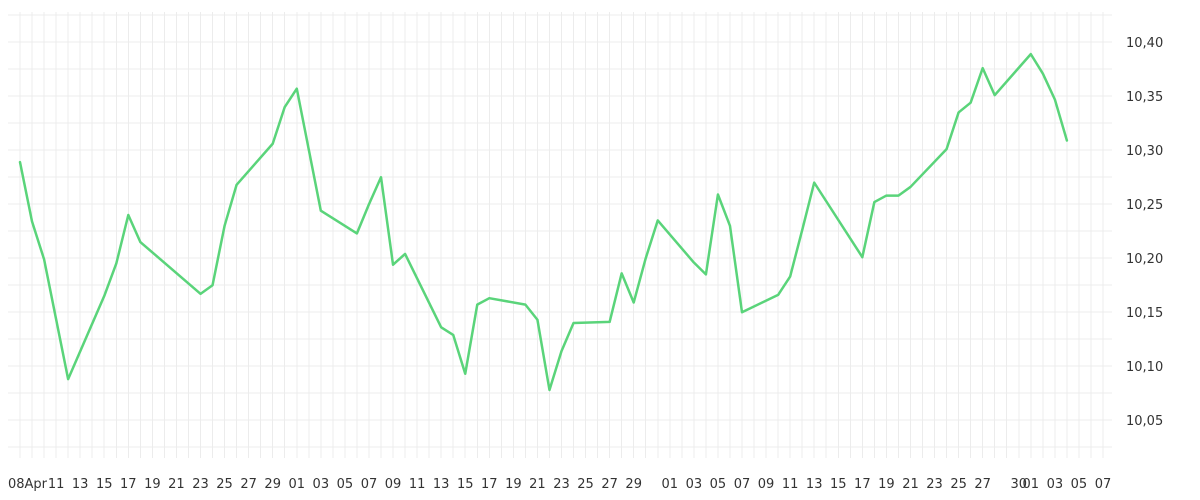 Image resolution: width=1200 pixels, height=500 pixels. What do you see at coordinates (1144, 367) in the screenshot?
I see `y-tick-label: 10,10` at bounding box center [1144, 367].